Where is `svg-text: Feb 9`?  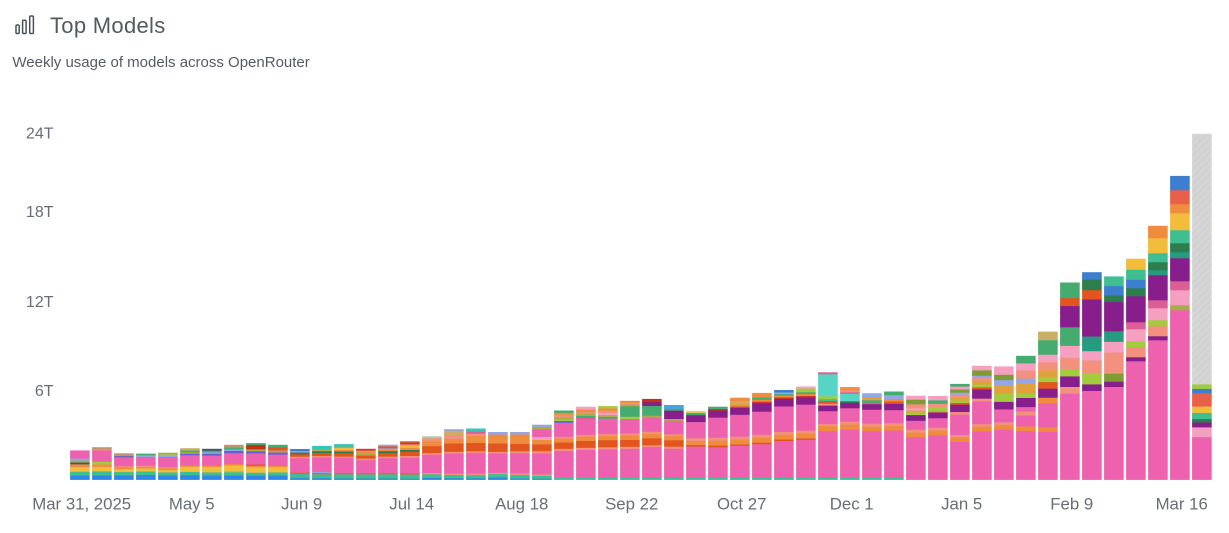 svg-text: Feb 9 is located at coordinates (1071, 503).